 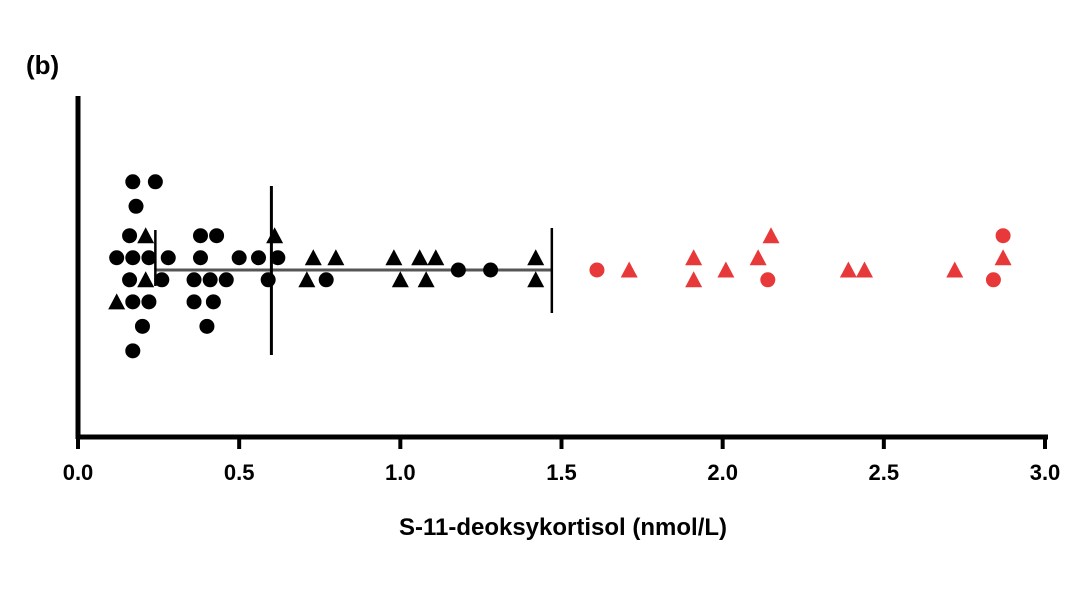 I want to click on x-tick-label: 2.5, so click(x=884, y=472).